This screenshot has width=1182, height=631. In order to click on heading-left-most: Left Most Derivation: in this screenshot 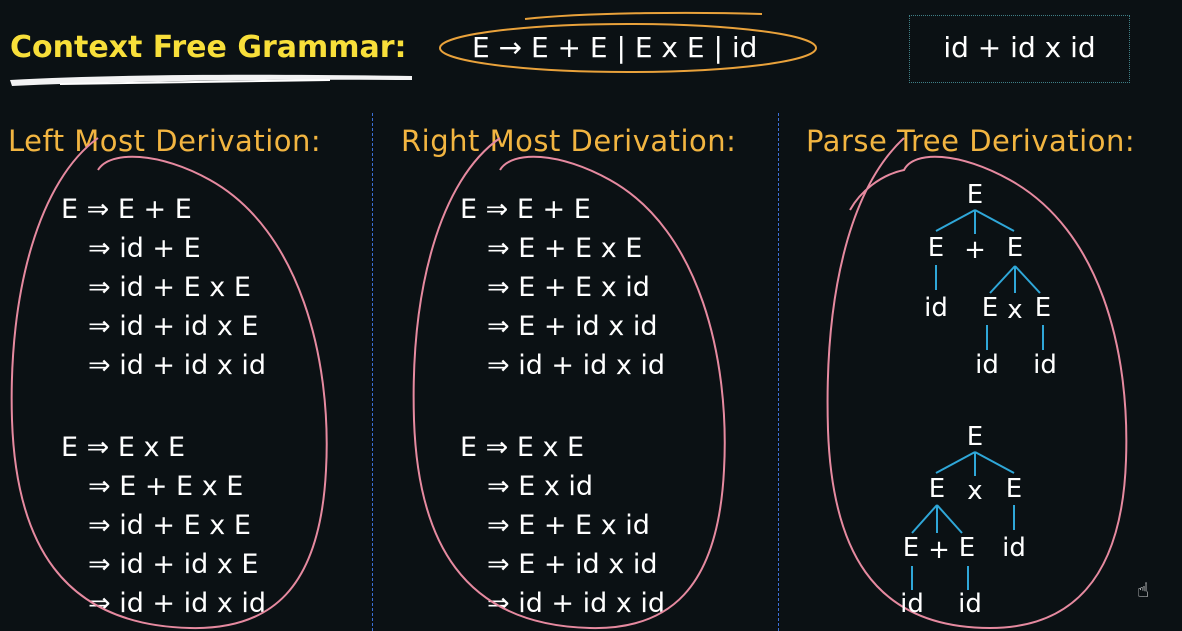, I will do `click(165, 141)`.